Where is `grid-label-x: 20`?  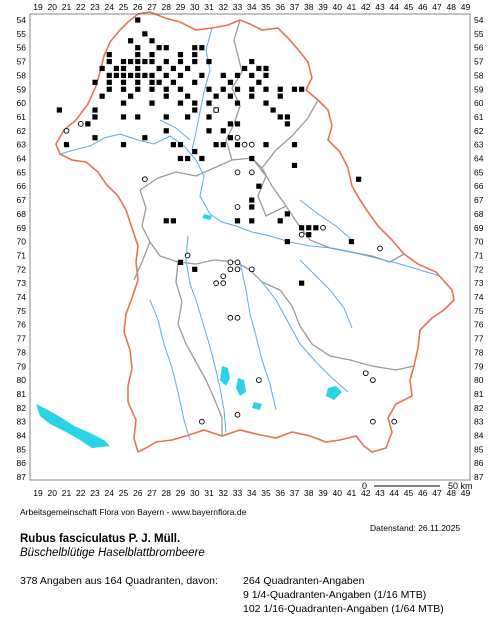
grid-label-x: 20 is located at coordinates (53, 7).